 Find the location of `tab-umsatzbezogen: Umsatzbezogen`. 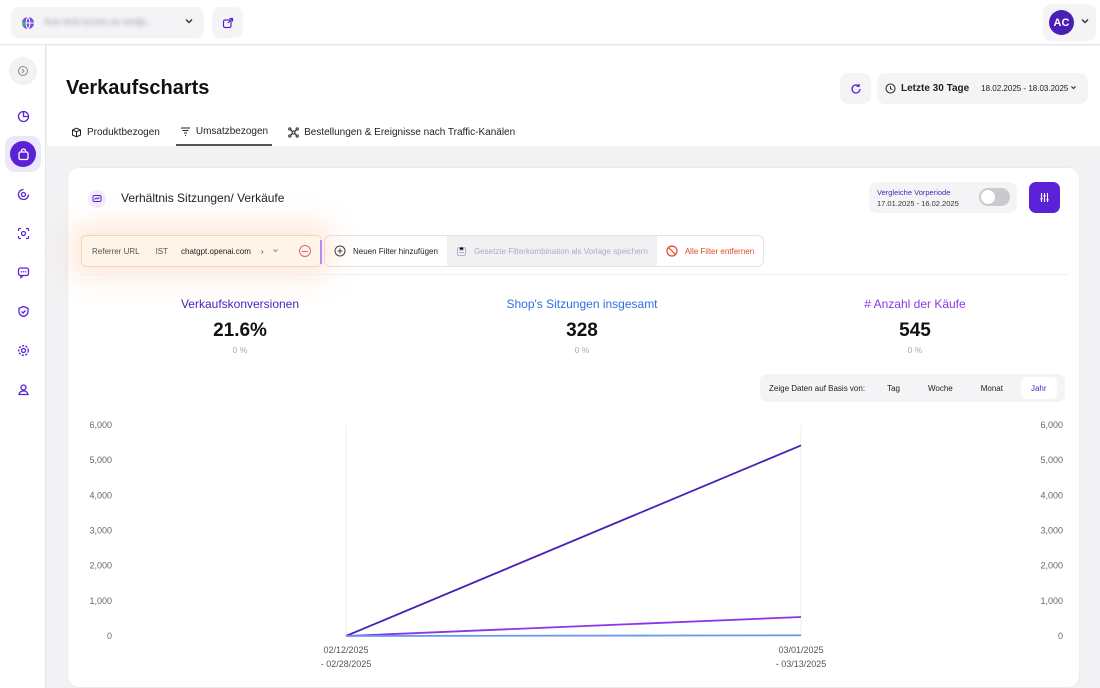

tab-umsatzbezogen: Umsatzbezogen is located at coordinates (224, 132).